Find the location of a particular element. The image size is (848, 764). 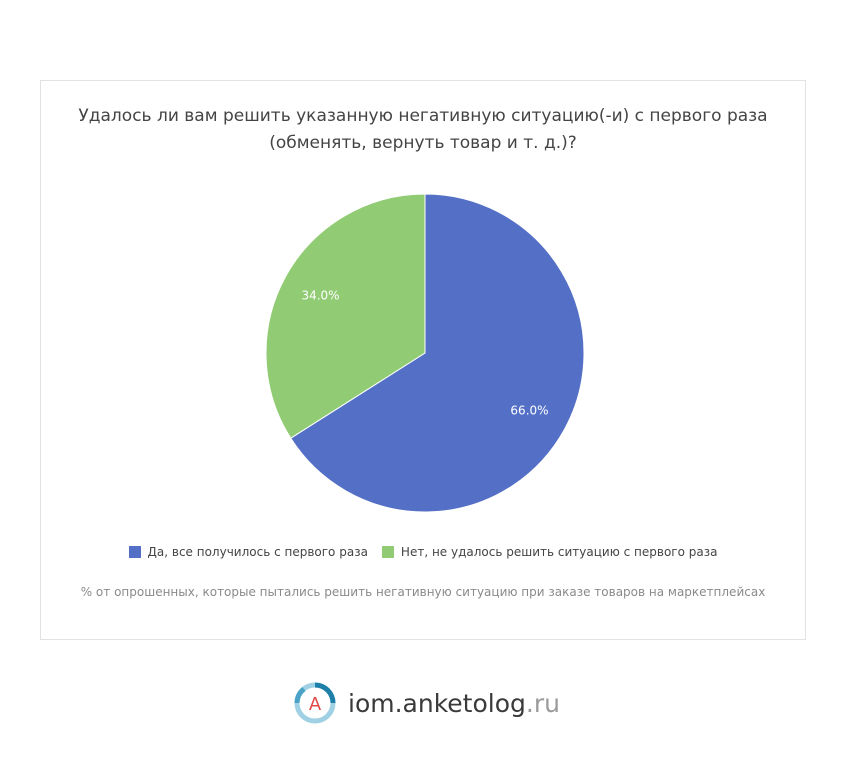

brand-tld: .ru is located at coordinates (542, 703).